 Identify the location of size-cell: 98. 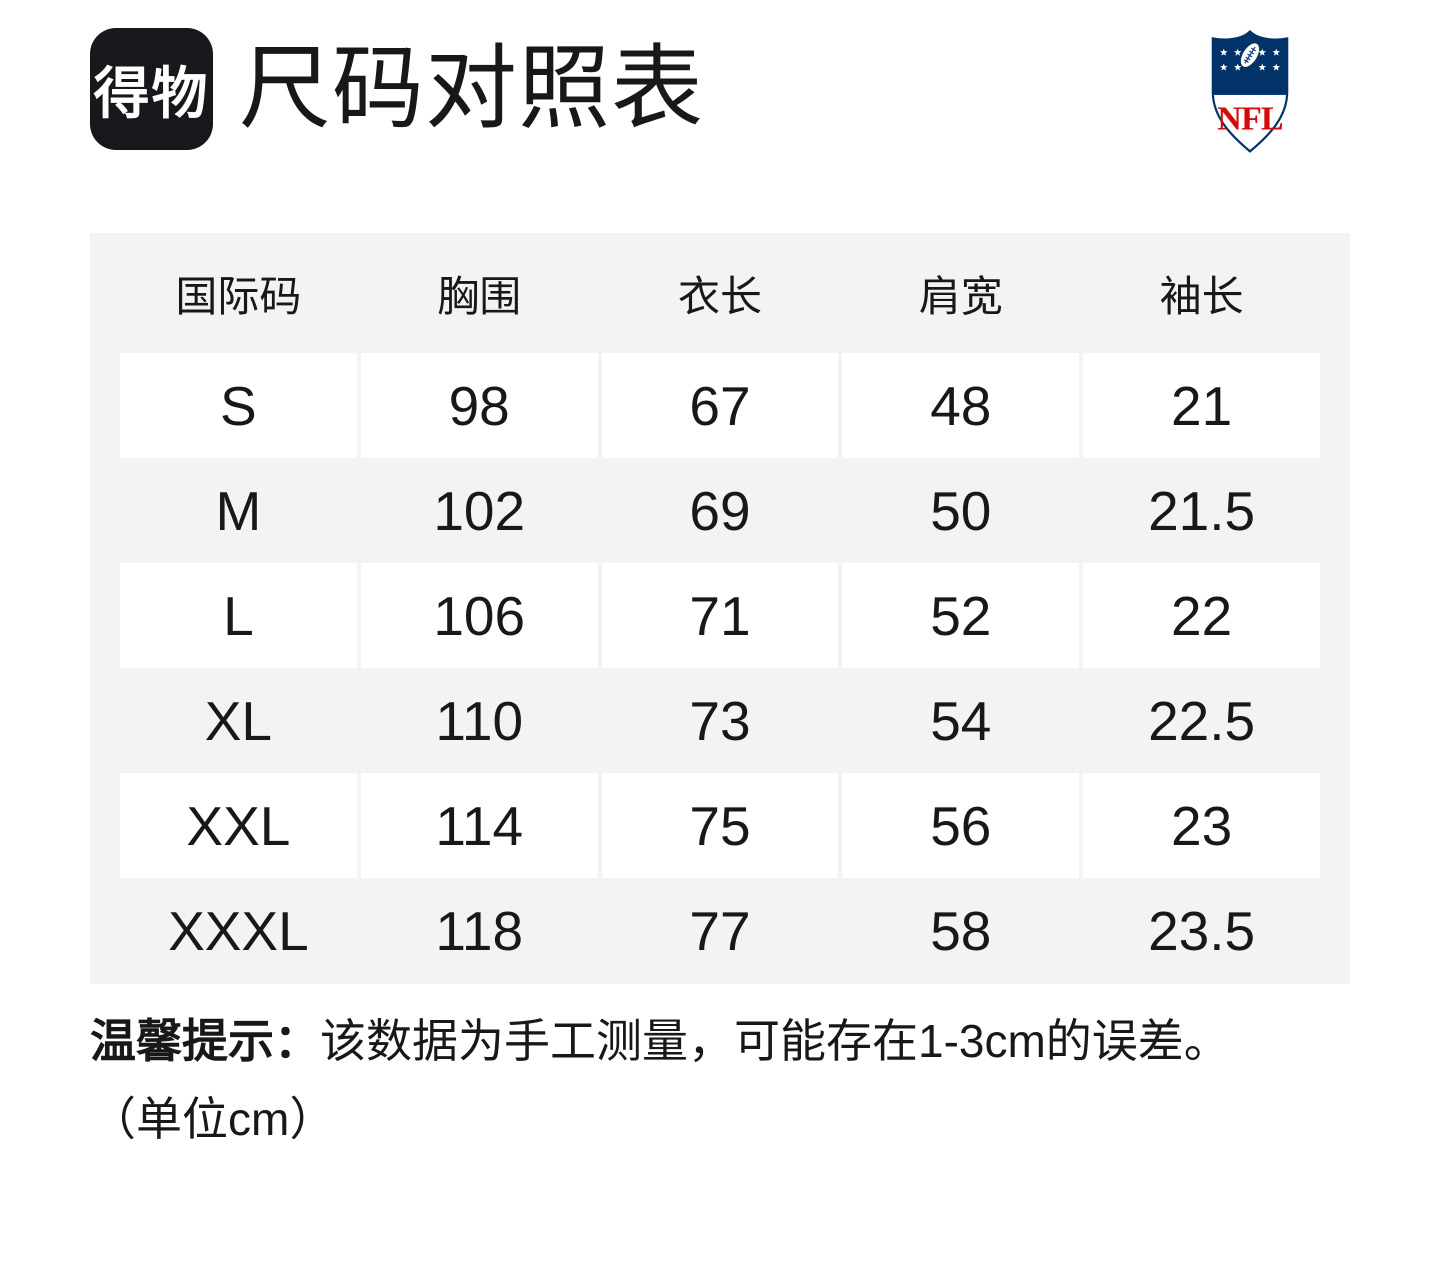
(479, 405).